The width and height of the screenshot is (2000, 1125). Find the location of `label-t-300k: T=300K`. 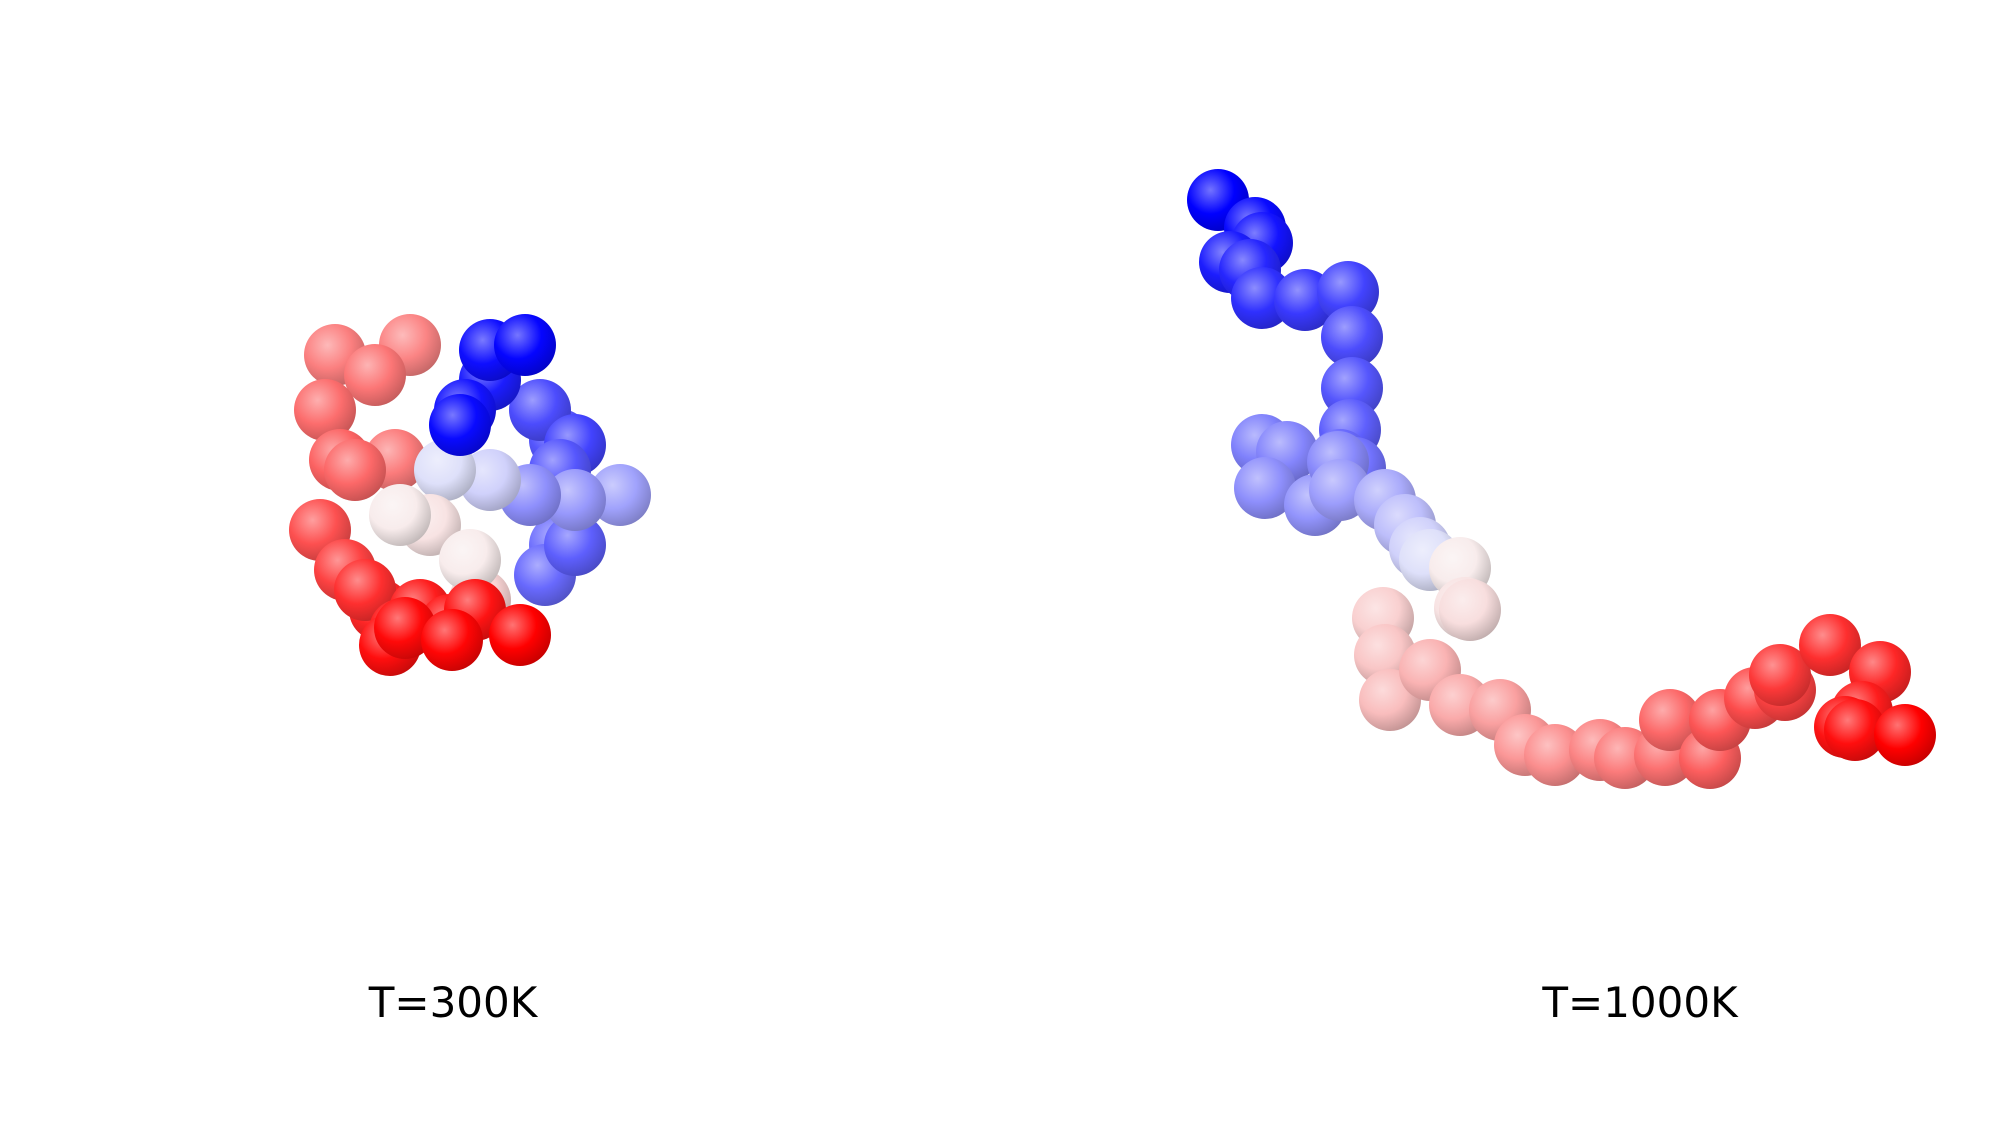

label-t-300k: T=300K is located at coordinates (453, 1002).